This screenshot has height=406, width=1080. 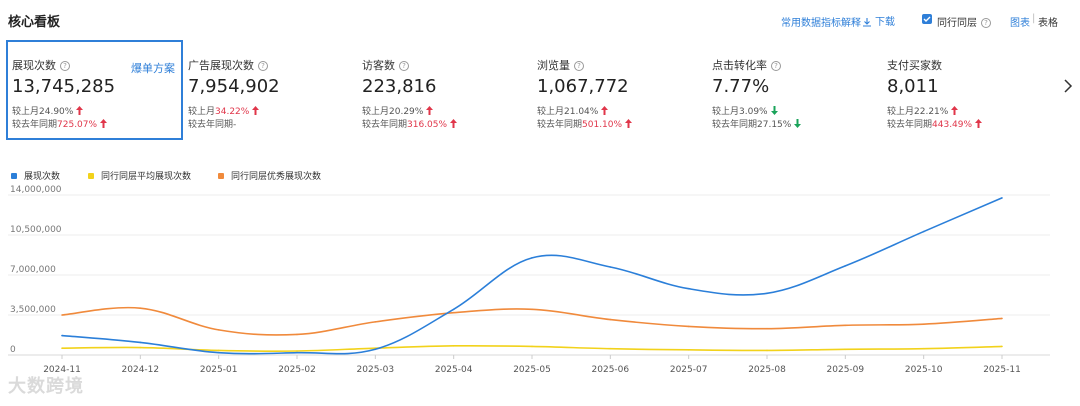 What do you see at coordinates (581, 112) in the screenshot?
I see `mom-value: 21.04%` at bounding box center [581, 112].